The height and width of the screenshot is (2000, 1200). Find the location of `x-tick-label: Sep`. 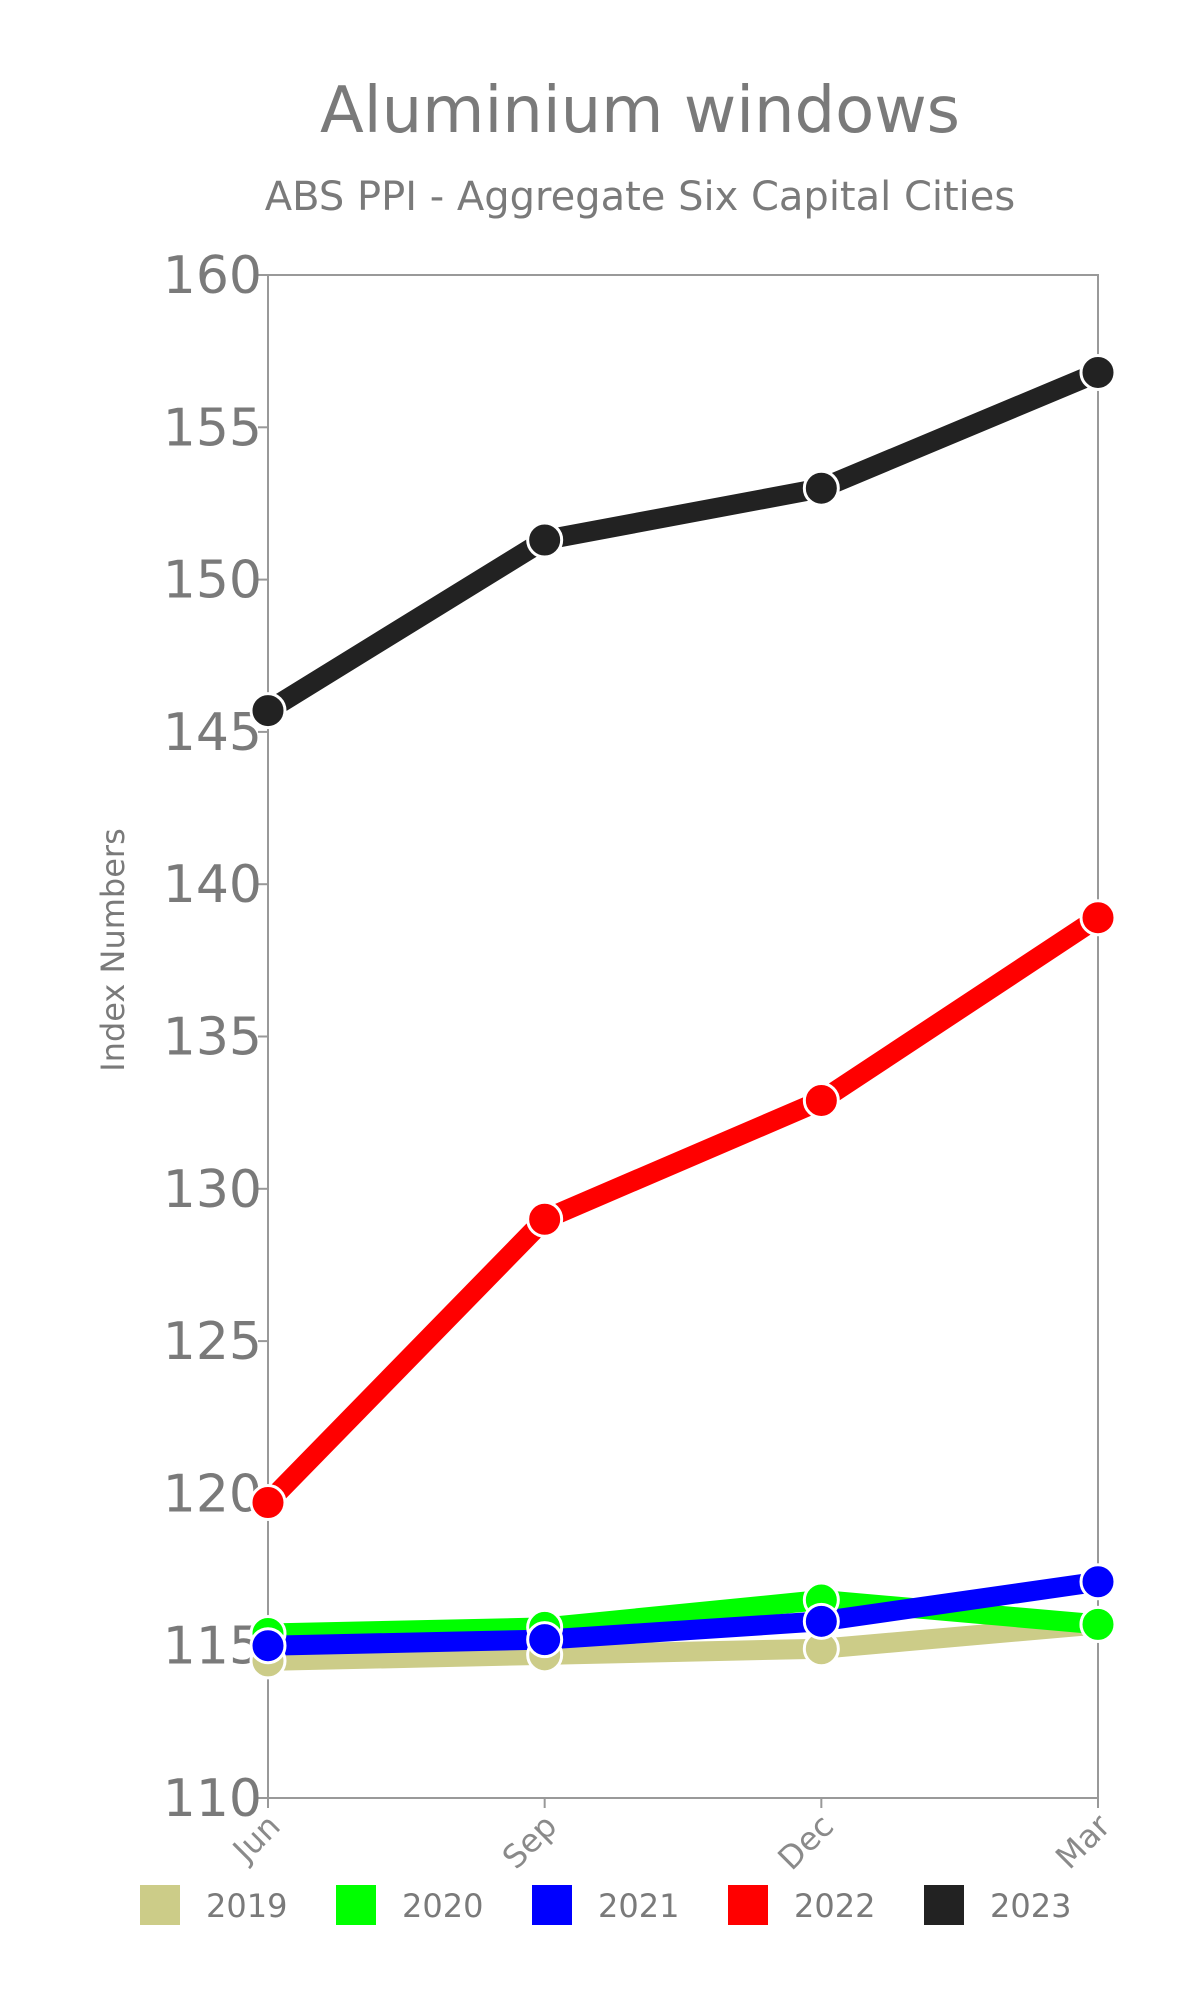

x-tick-label: Sep is located at coordinates (530, 1842).